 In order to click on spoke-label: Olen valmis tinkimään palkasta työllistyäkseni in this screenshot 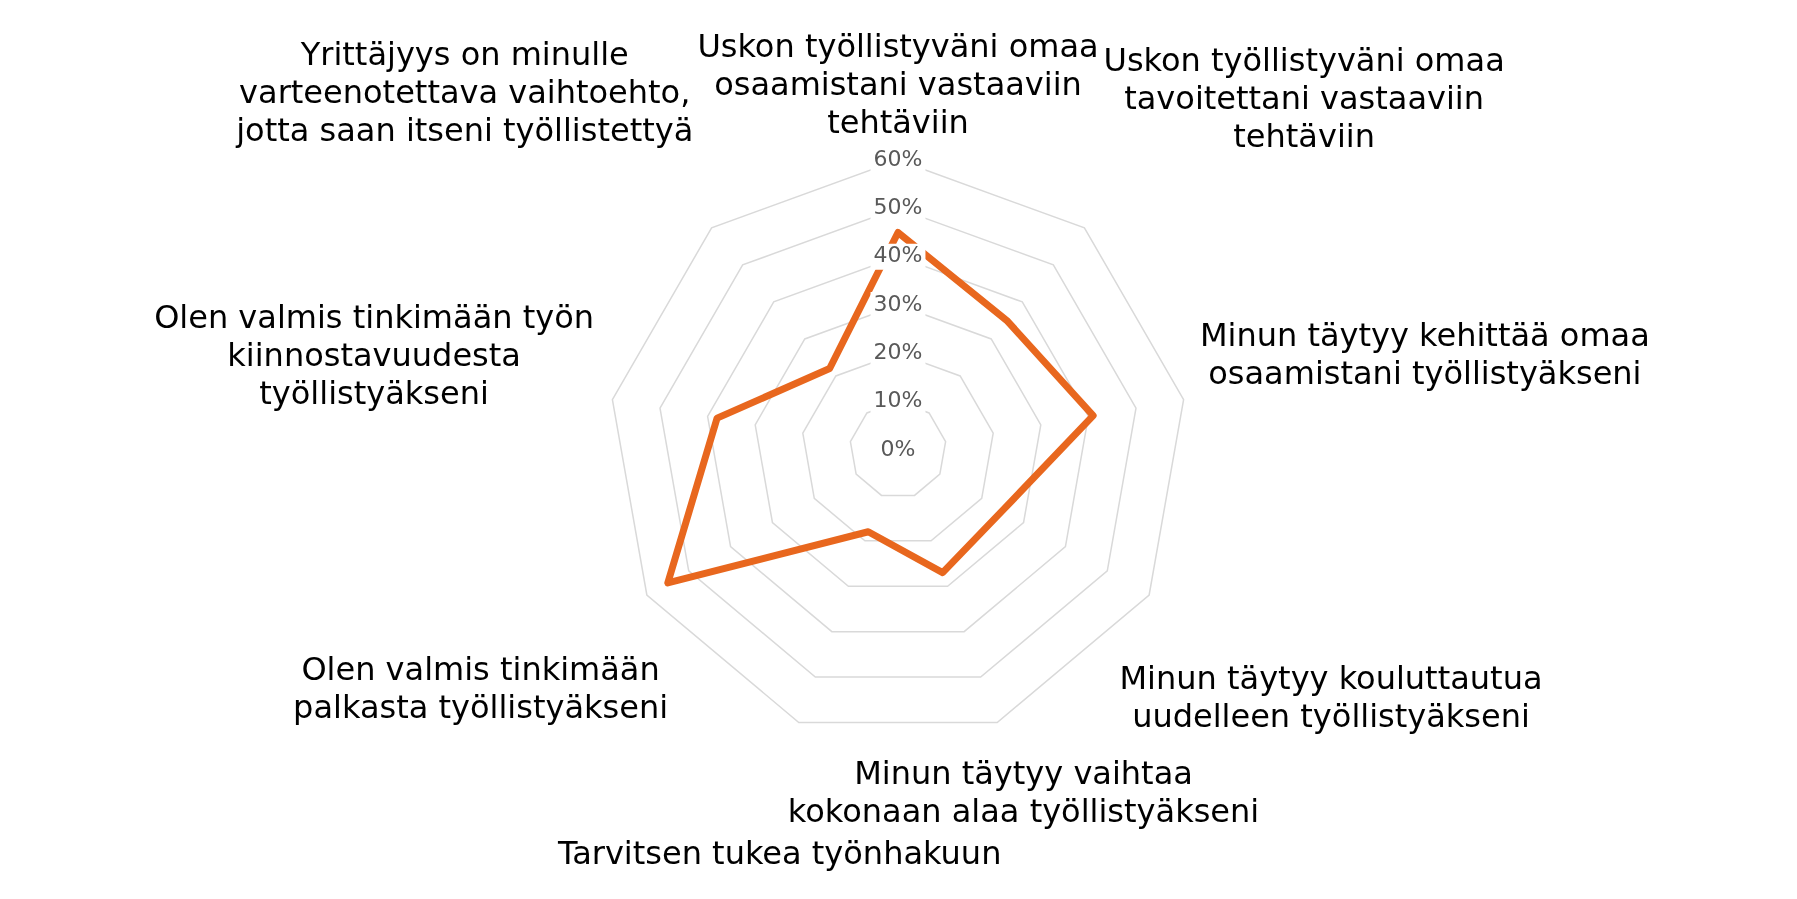, I will do `click(481, 688)`.